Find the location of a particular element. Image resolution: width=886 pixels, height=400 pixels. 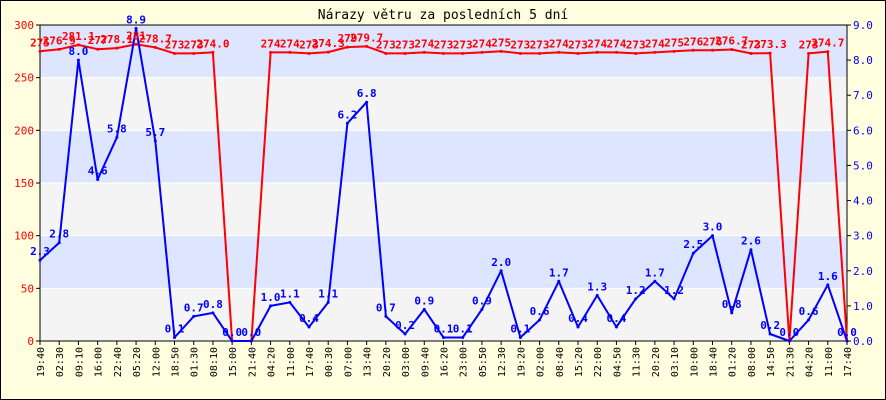

x-tick-label: 18:40 is located at coordinates (714, 362).